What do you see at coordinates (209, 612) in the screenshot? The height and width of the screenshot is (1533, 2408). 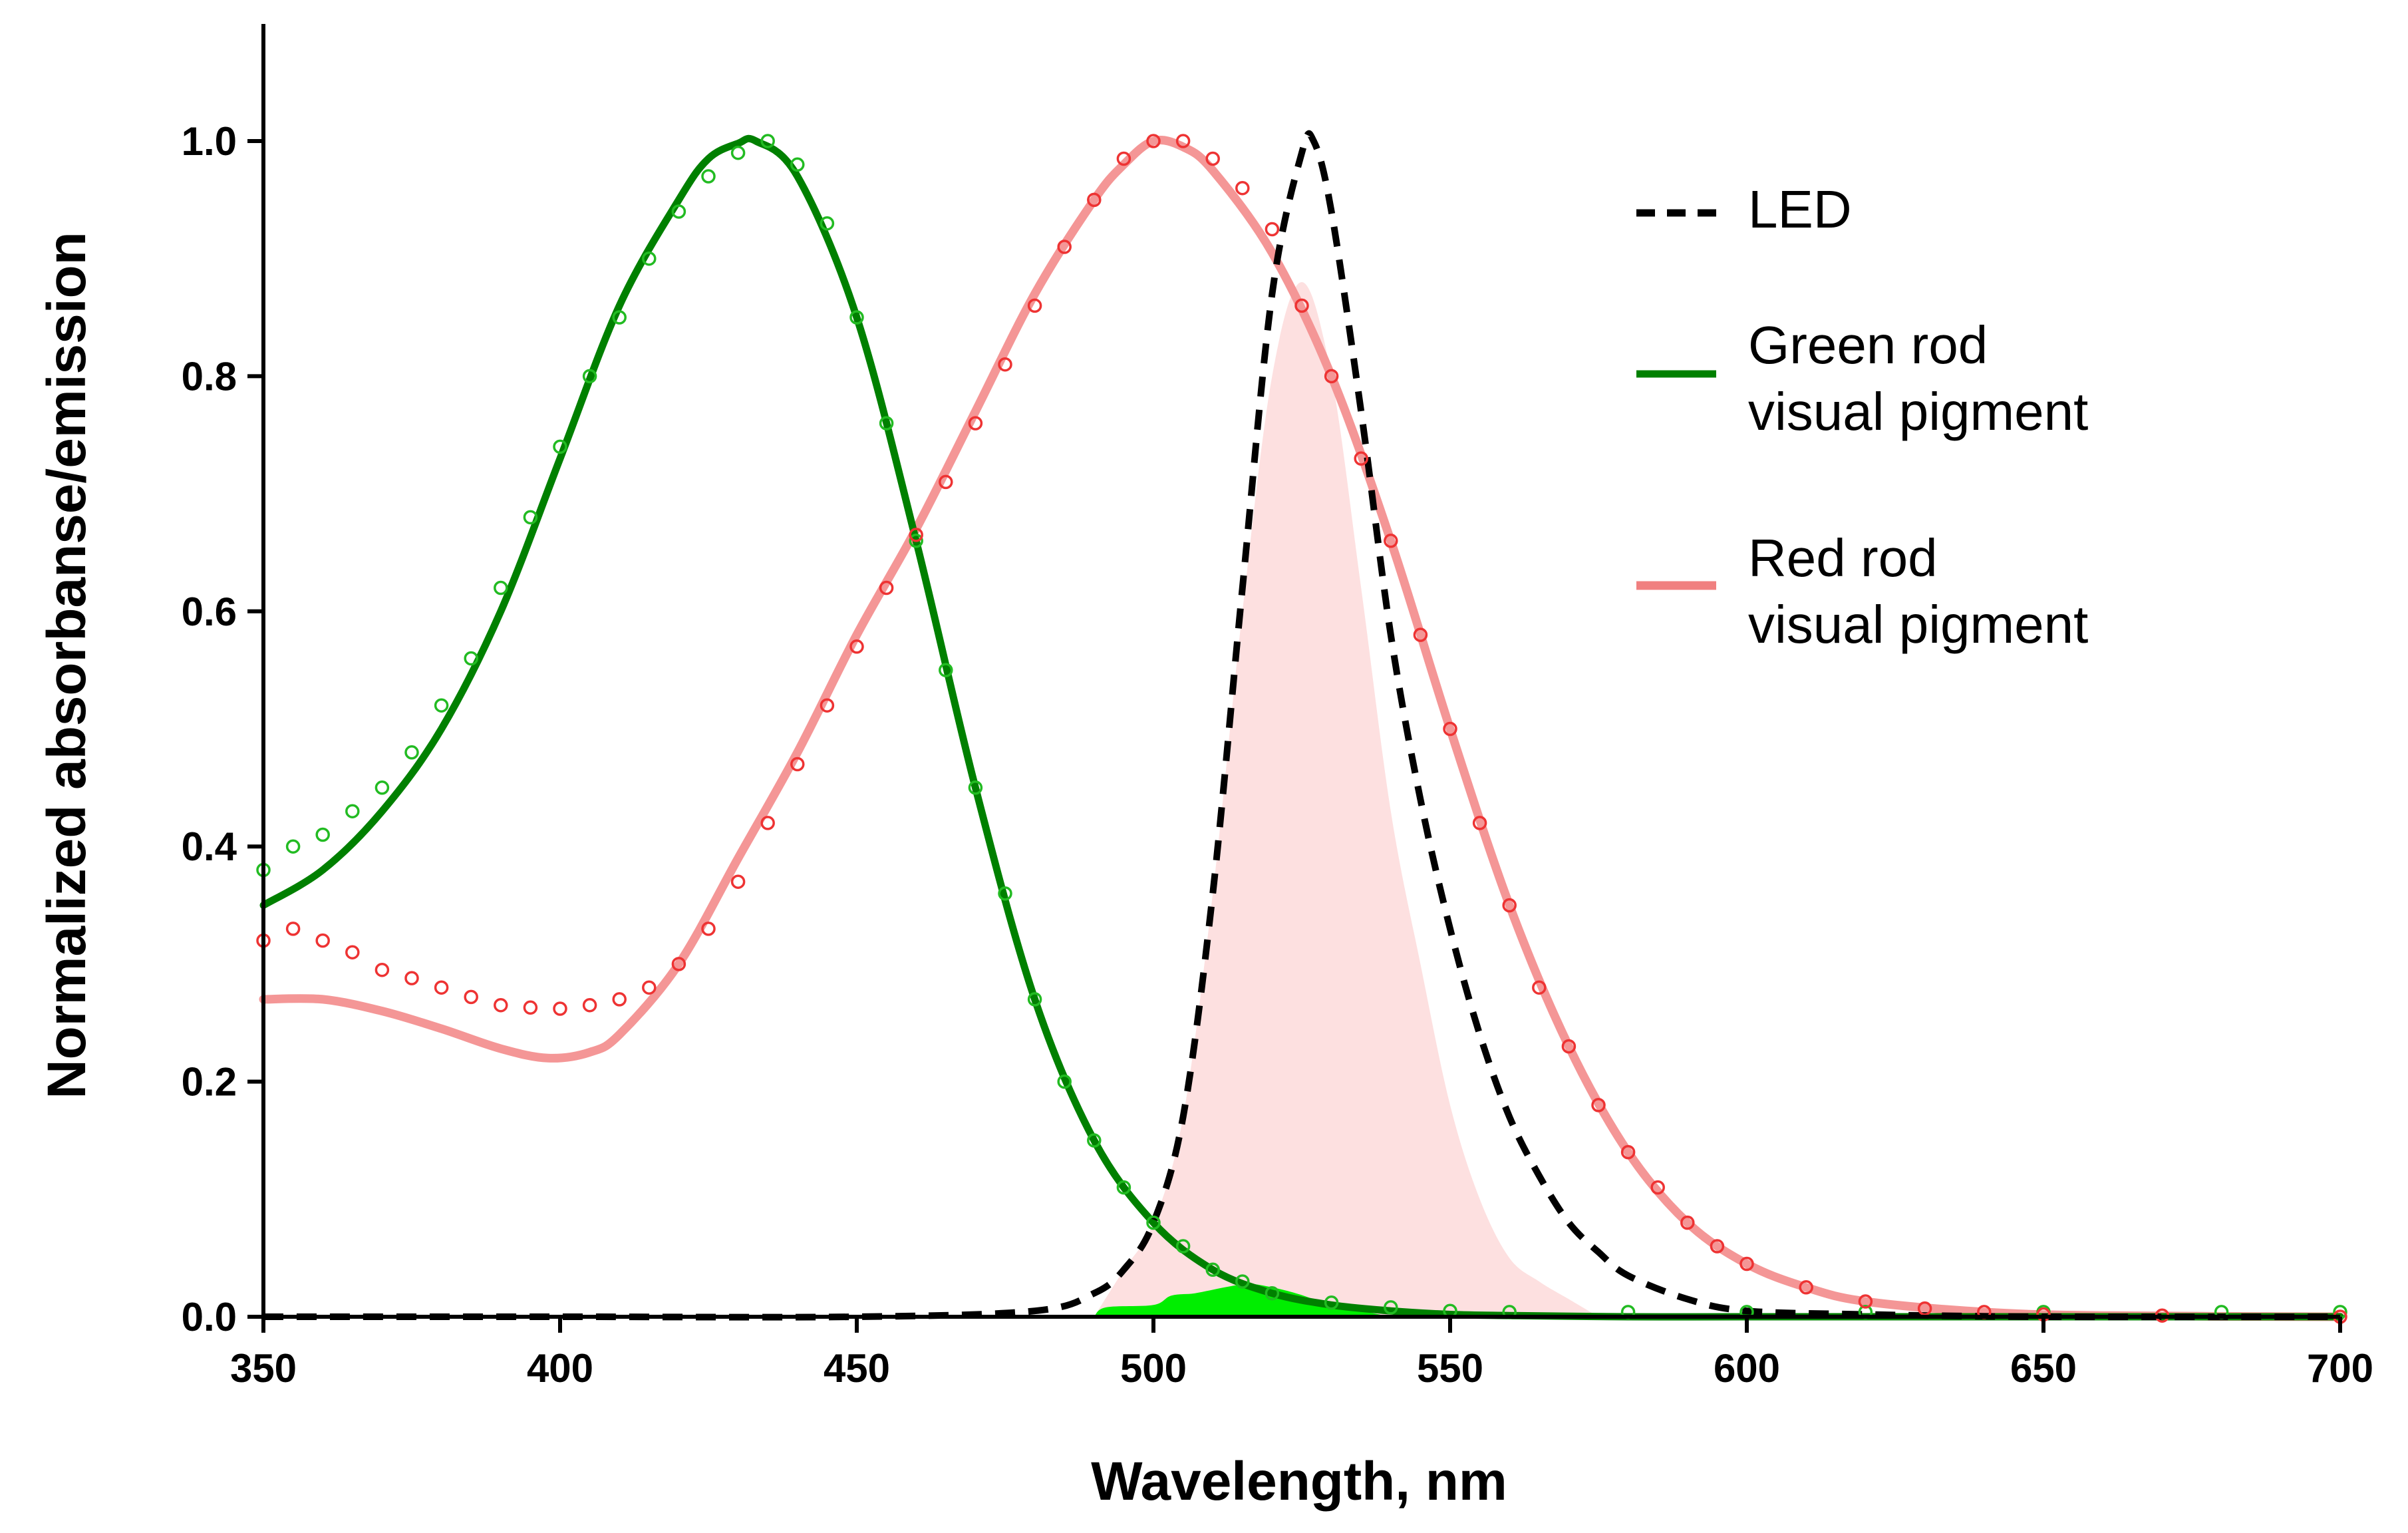 I see `y-tick-label: 0.6` at bounding box center [209, 612].